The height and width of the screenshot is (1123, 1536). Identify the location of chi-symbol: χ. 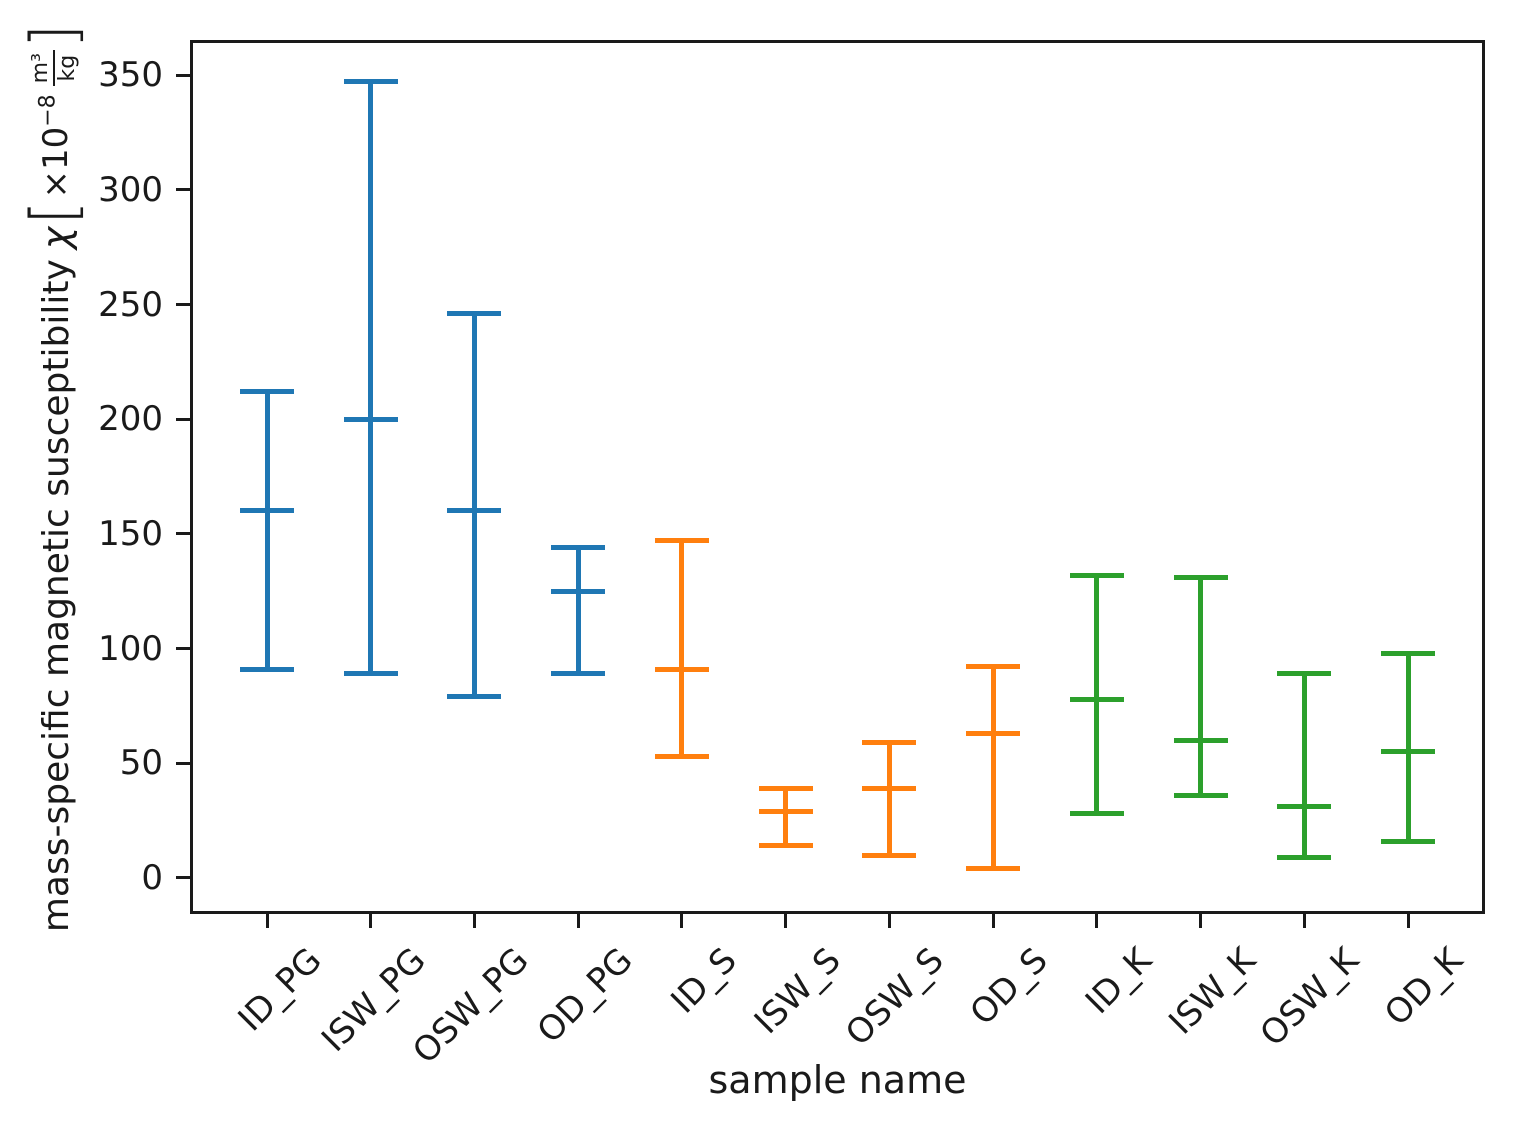
(56, 238).